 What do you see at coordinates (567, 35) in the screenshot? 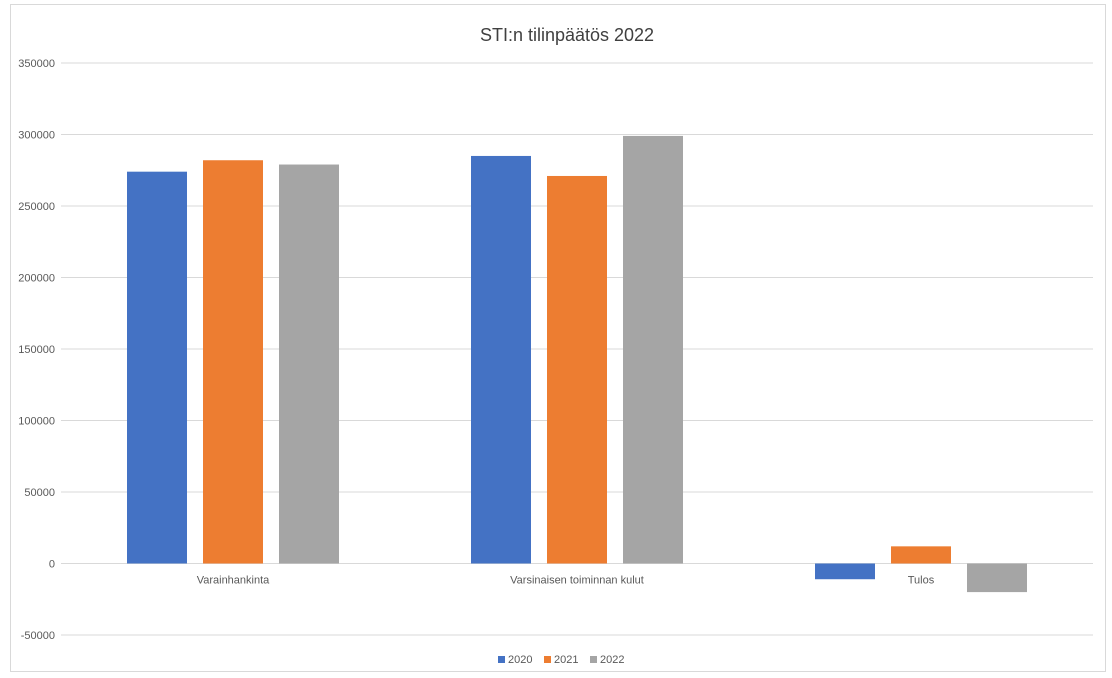
I see `chart-title: STI:n tilinpäätös 2022` at bounding box center [567, 35].